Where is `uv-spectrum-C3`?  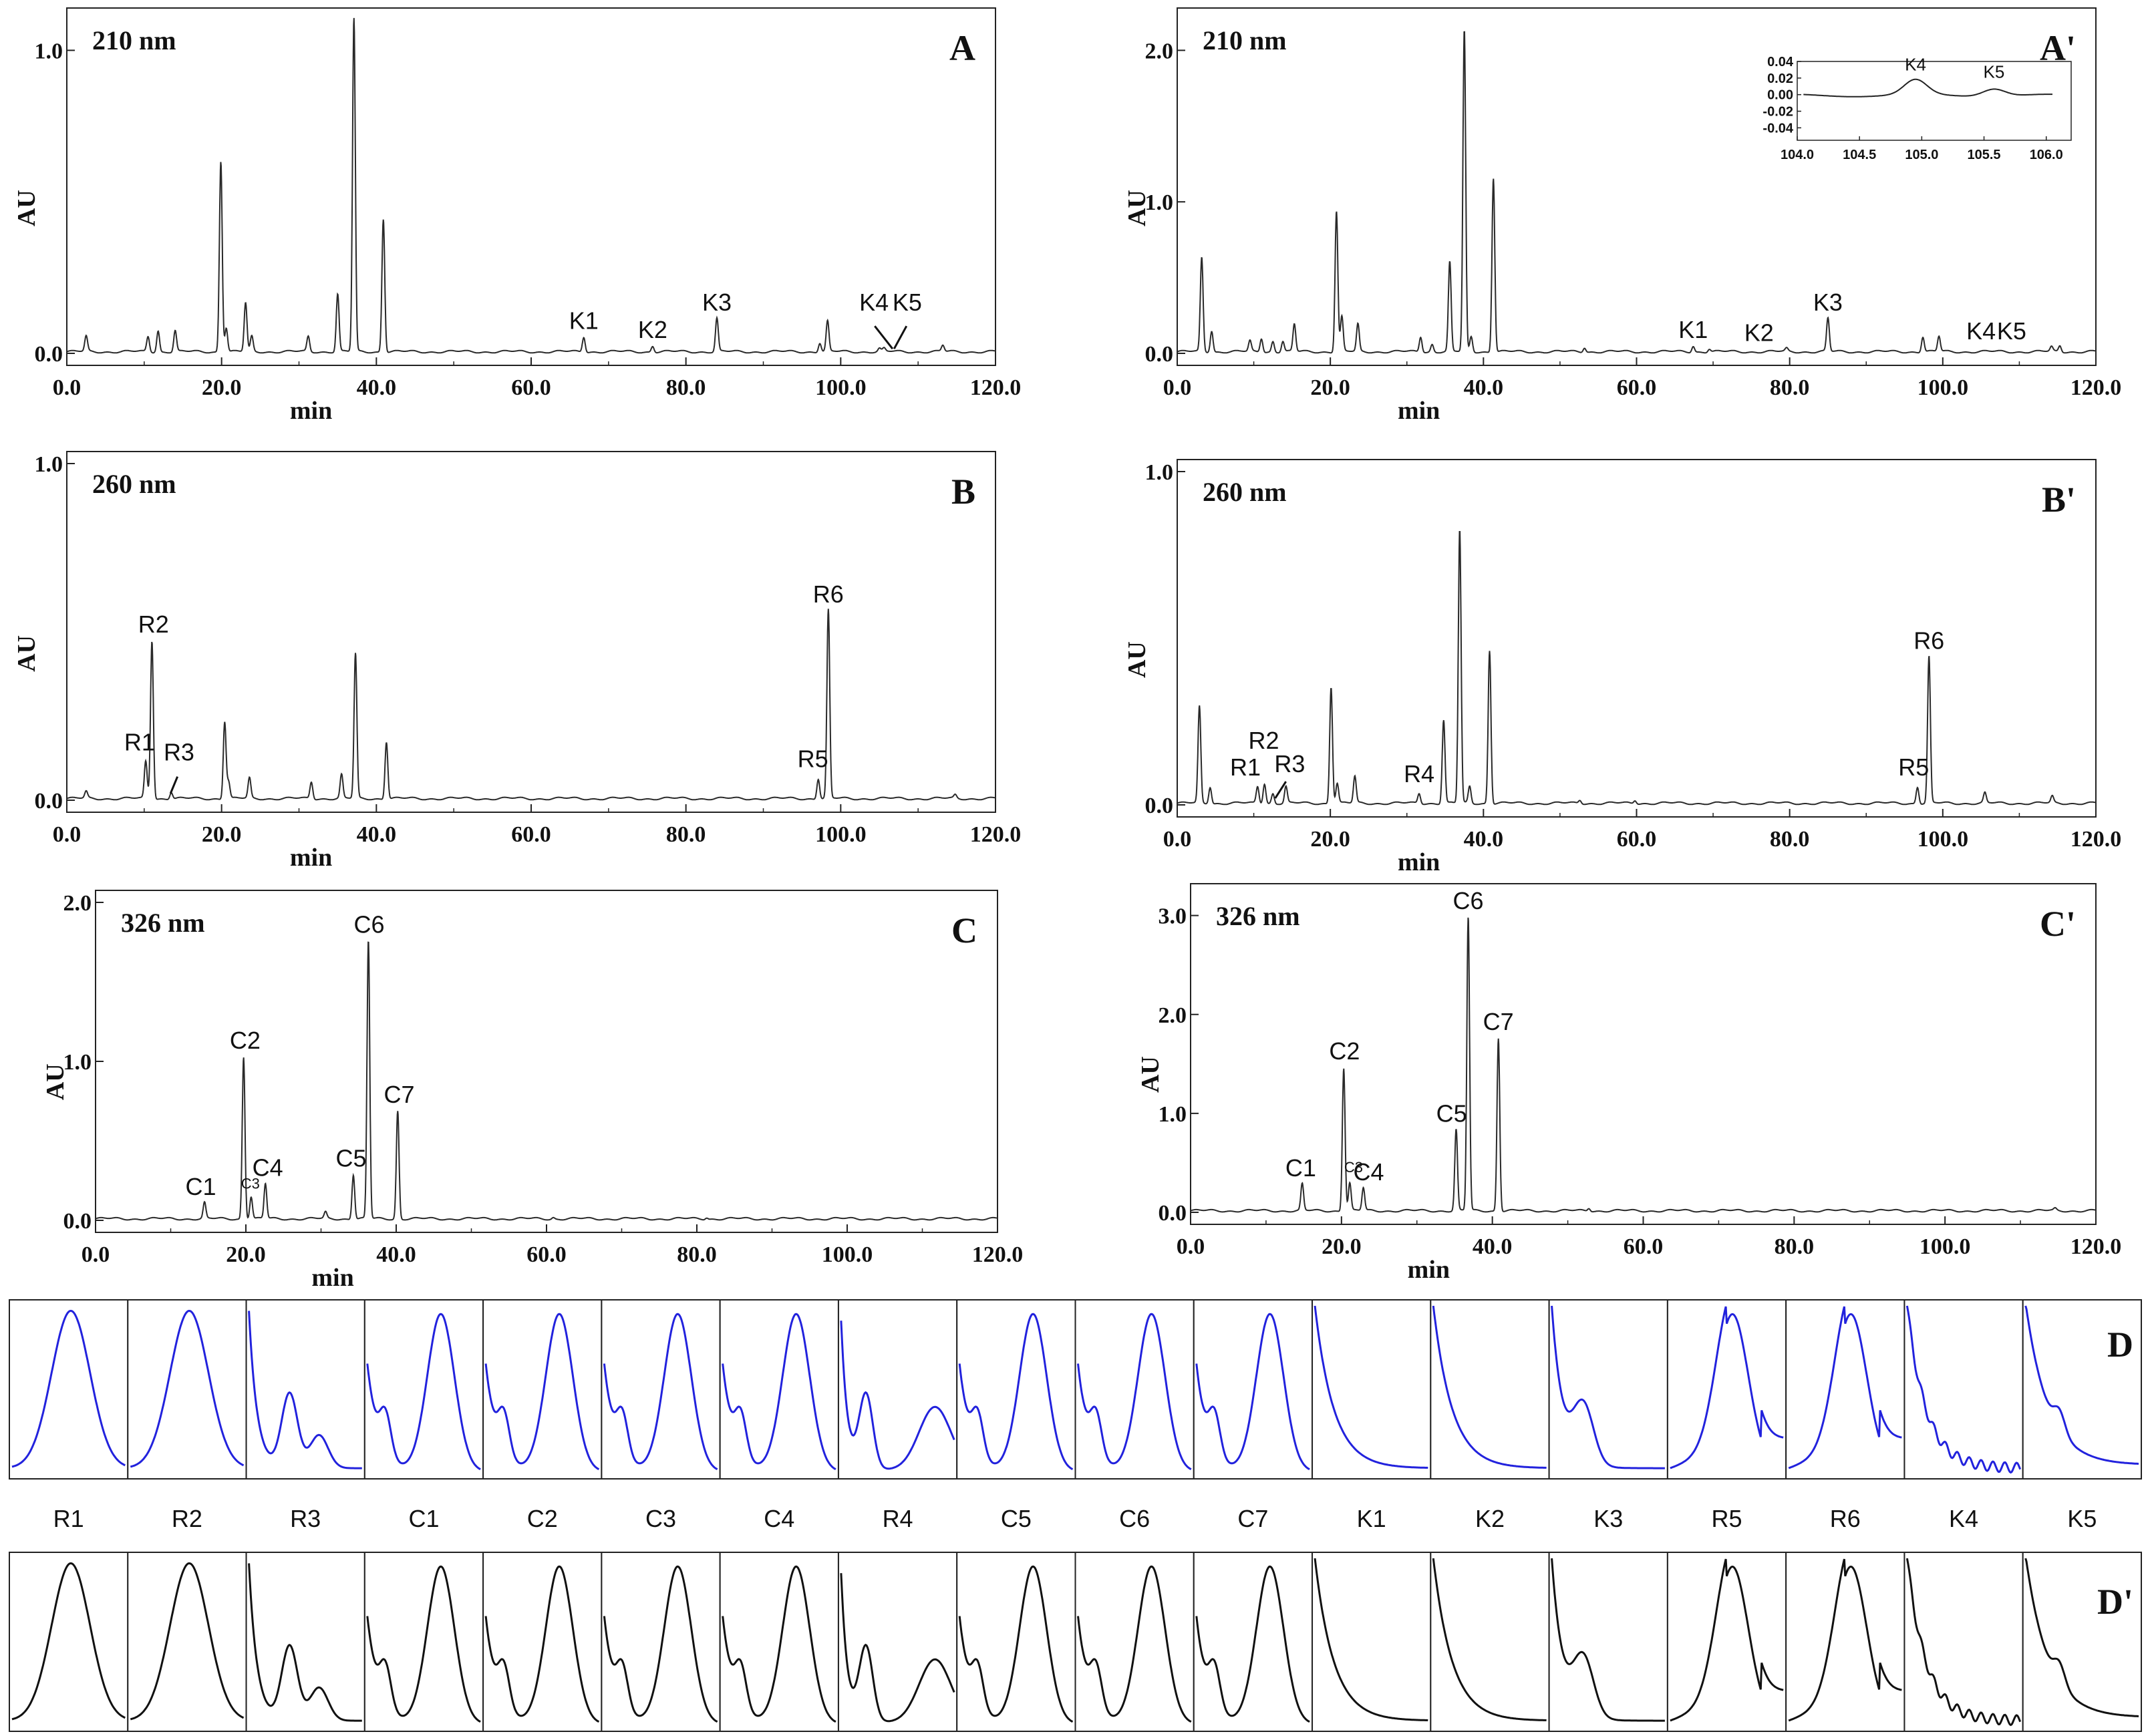 uv-spectrum-C3 is located at coordinates (661, 1389).